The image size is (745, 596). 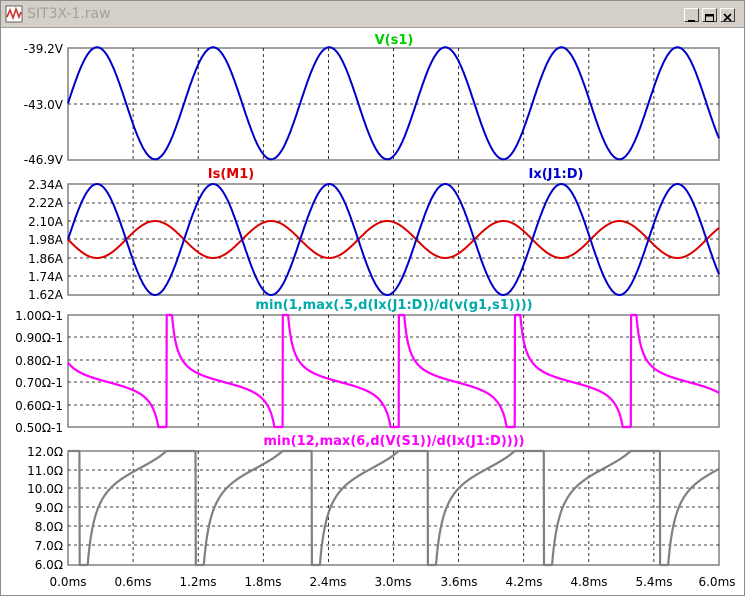 I want to click on x-tick-label: 2.4ms, so click(x=327, y=582).